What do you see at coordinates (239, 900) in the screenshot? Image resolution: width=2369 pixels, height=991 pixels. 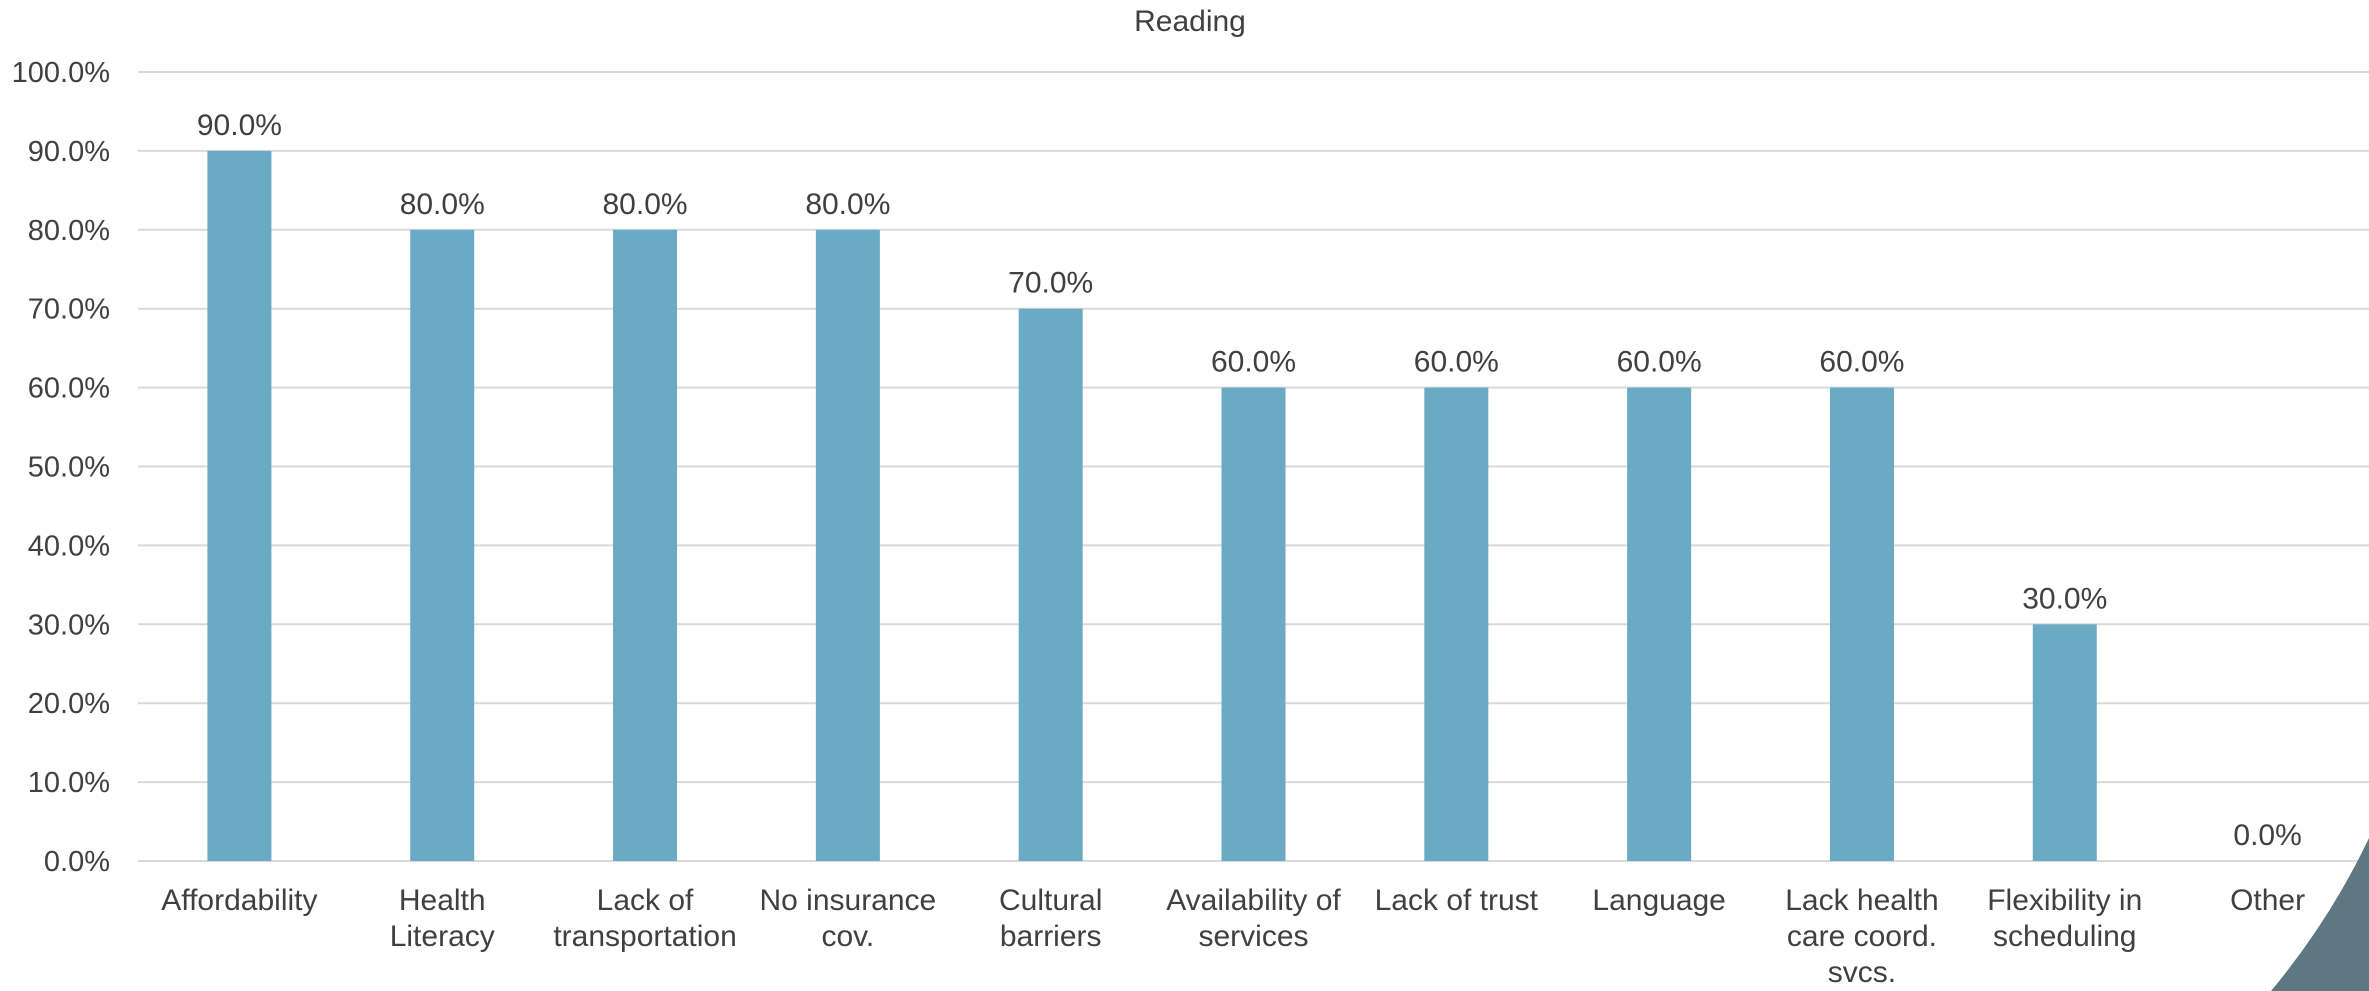 I see `category-label: Affordability` at bounding box center [239, 900].